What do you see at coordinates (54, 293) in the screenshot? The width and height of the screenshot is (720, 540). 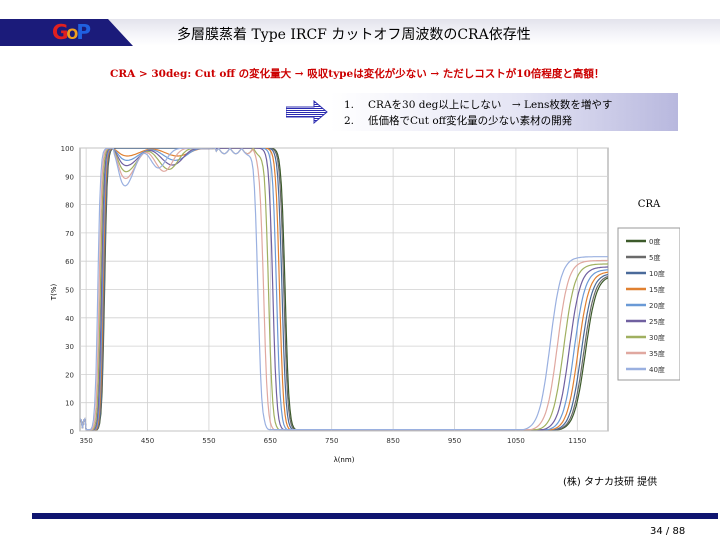 I see `y-axis-label: T(%)` at bounding box center [54, 293].